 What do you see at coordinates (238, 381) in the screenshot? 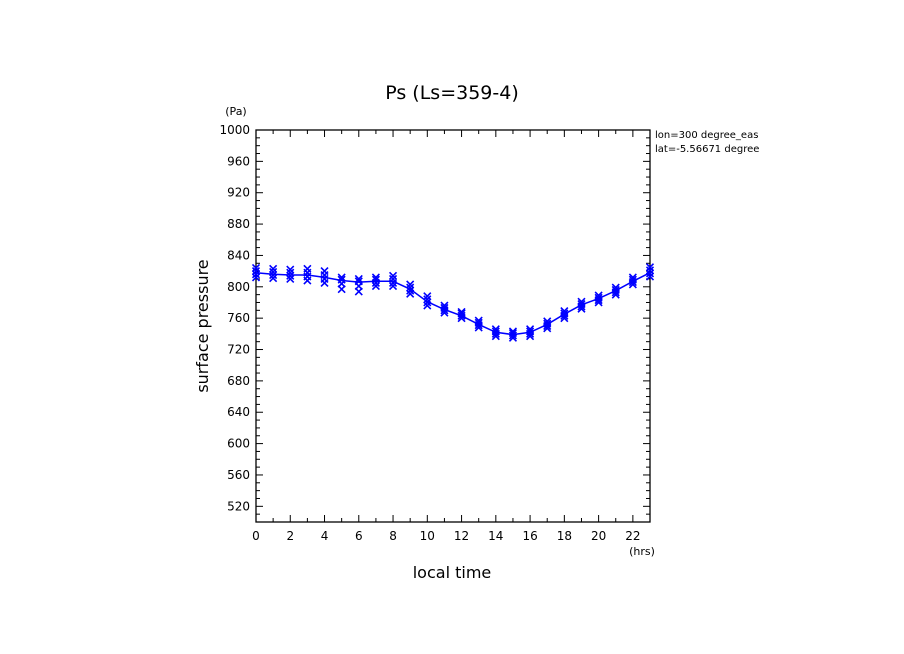
I see `y-tick-label: 680` at bounding box center [238, 381].